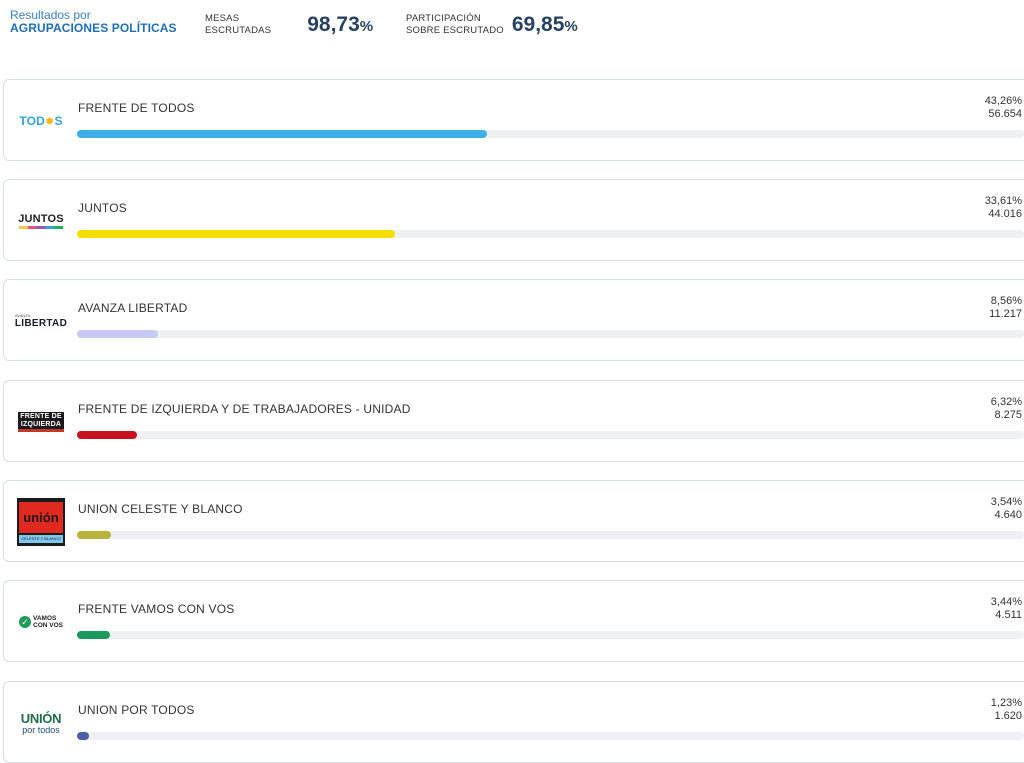 The image size is (1024, 763). I want to click on participacion-label-line2: SOBRE ESCRUTADO, so click(455, 30).